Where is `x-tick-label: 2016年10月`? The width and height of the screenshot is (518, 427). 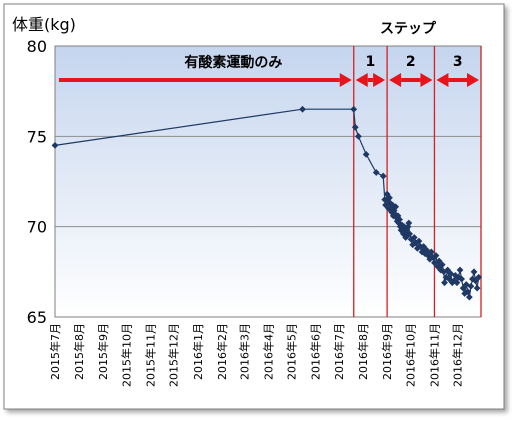
x-tick-label: 2016年10月 is located at coordinates (410, 355).